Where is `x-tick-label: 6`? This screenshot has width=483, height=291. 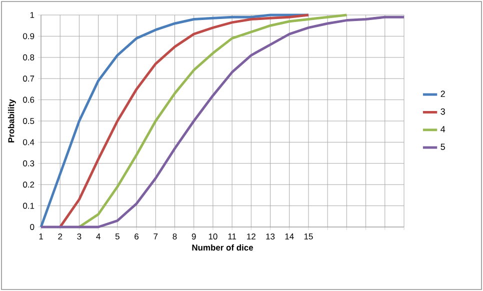 x-tick-label: 6 is located at coordinates (136, 237).